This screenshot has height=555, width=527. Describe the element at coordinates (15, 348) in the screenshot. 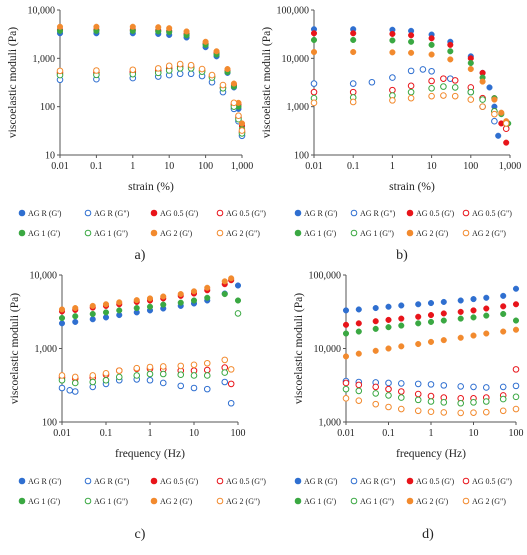

I see `y-axis-label: viscoelastic moduli (Pa)` at that location.